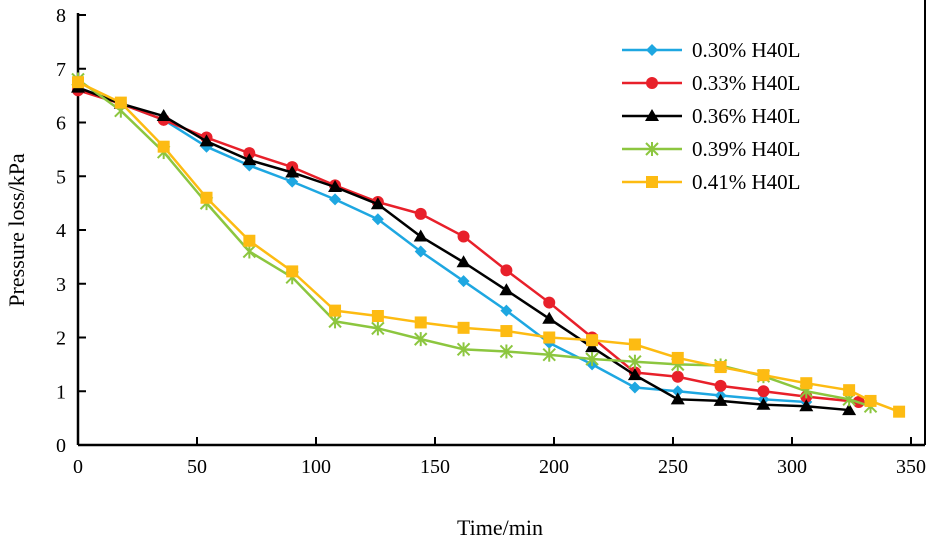  I want to click on x-tick-label: 150, so click(435, 467).